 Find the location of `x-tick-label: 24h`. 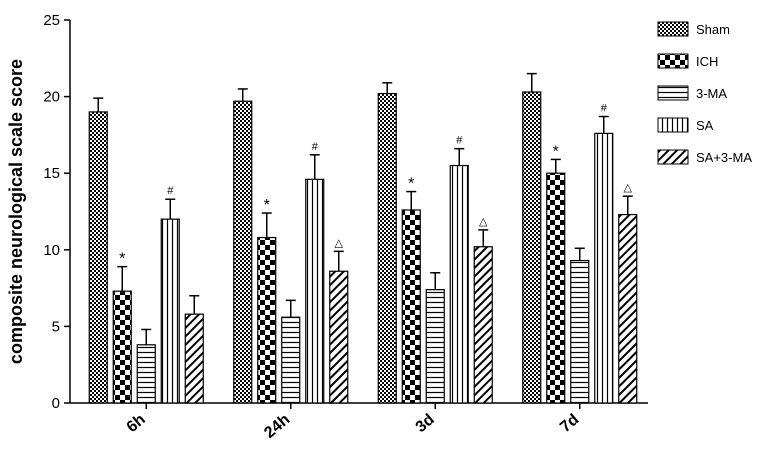

x-tick-label: 24h is located at coordinates (277, 426).